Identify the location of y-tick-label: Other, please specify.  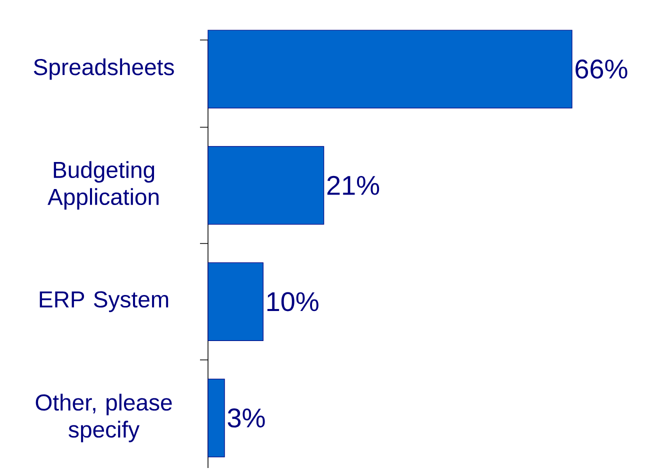
(104, 418).